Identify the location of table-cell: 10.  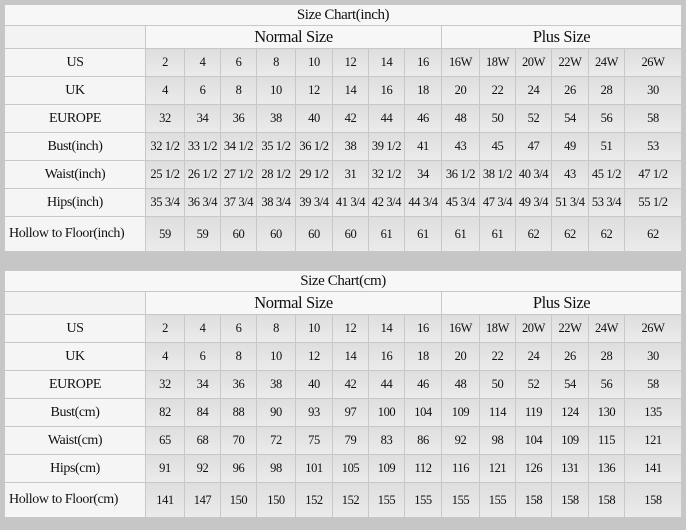
(276, 356).